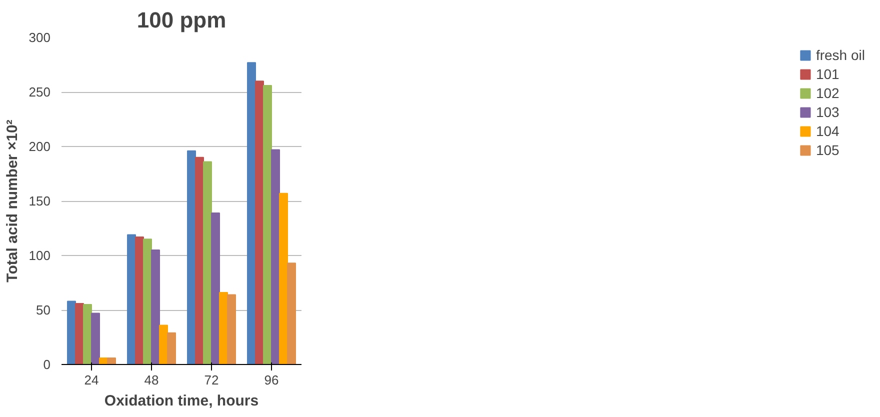  What do you see at coordinates (47, 364) in the screenshot?
I see `y-tick-label: 0` at bounding box center [47, 364].